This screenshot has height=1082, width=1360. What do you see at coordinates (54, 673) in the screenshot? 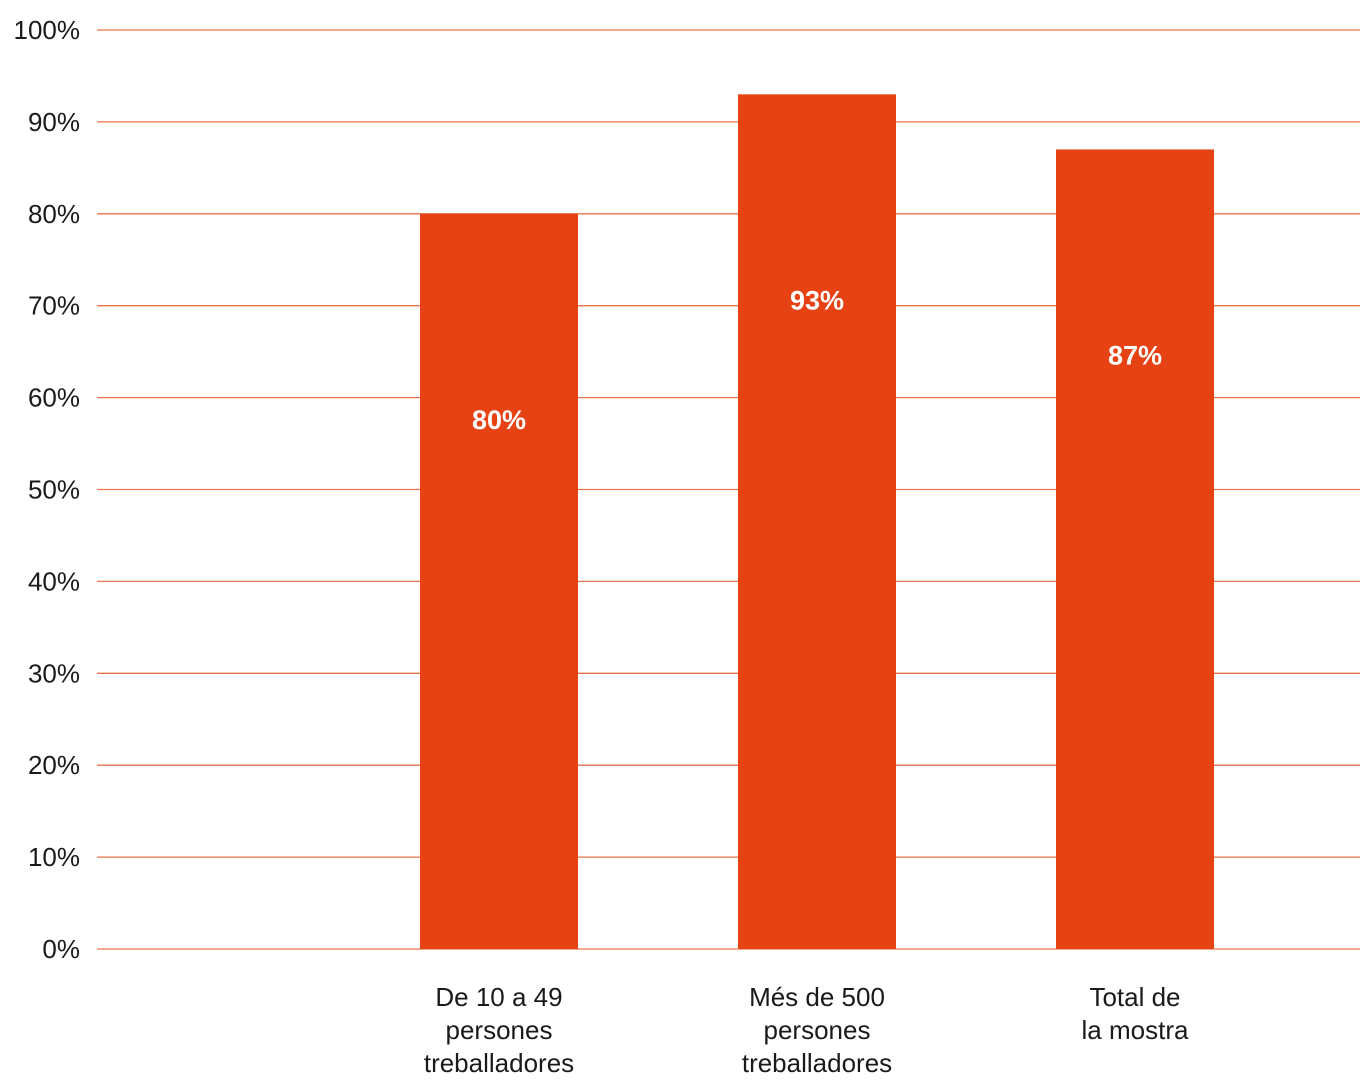
I see `y-tick-label: 30%` at bounding box center [54, 673].